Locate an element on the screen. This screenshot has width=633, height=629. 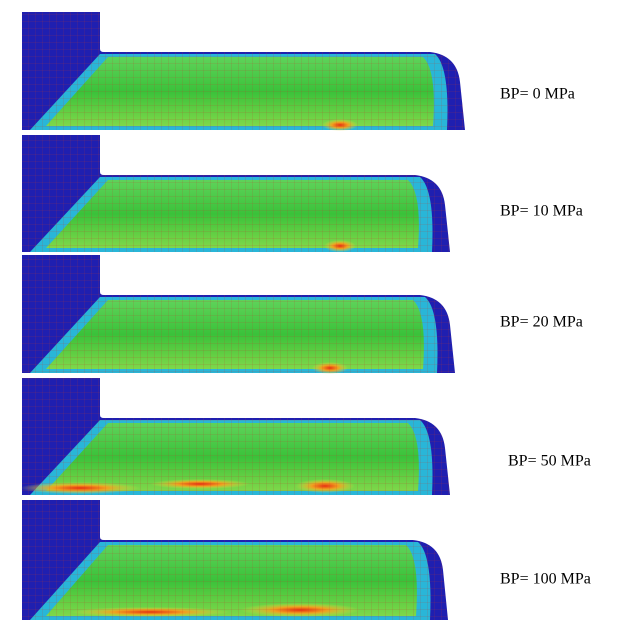
pressure-label: BP= 10 MPa is located at coordinates (541, 211).